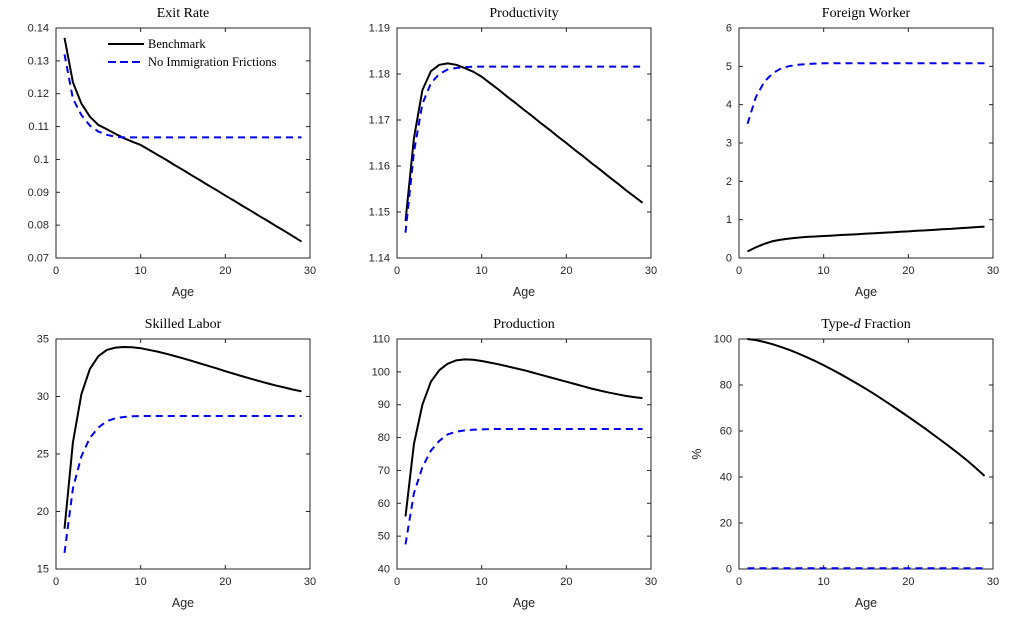 Image resolution: width=1024 pixels, height=623 pixels. I want to click on chart-canvas: 0 10 20 30 0 20 40 60 80 100 Type-d Fraction Age%, so click(844, 463).